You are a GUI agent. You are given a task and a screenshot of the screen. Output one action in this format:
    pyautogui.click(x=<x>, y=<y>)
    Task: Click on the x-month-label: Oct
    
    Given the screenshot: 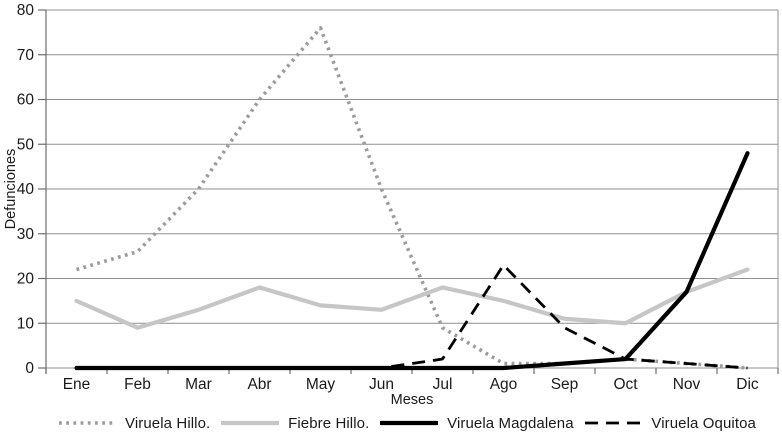 What is the action you would take?
    pyautogui.click(x=625, y=384)
    